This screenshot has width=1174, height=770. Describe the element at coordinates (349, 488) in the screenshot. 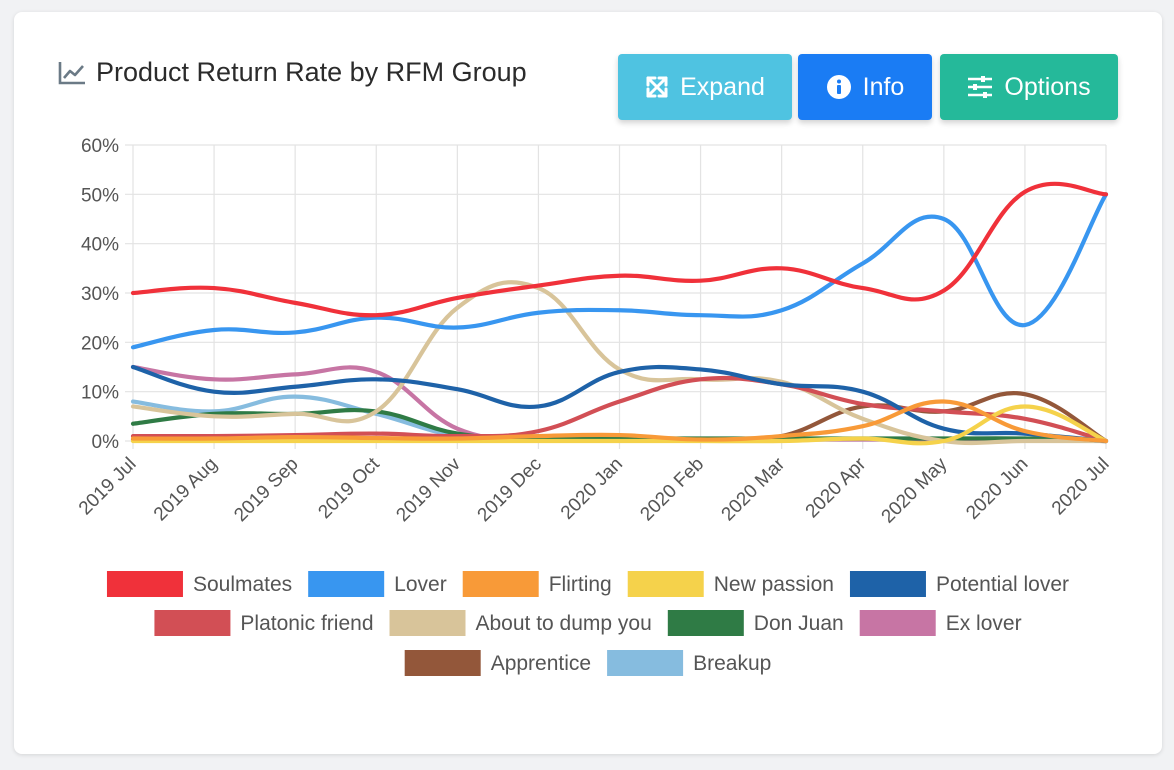

I see `x-tick-label: 2019 Oct` at that location.